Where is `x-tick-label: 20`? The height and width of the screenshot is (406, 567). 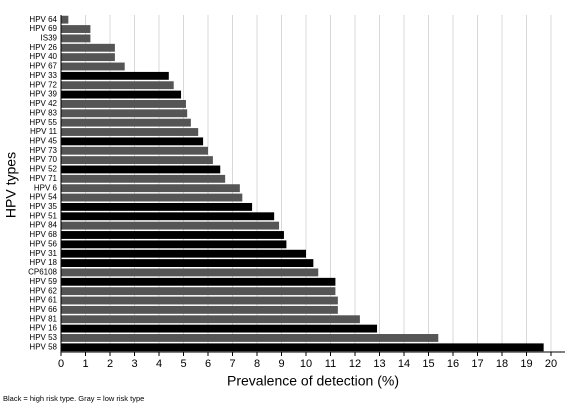
x-tick-label: 20 is located at coordinates (551, 364).